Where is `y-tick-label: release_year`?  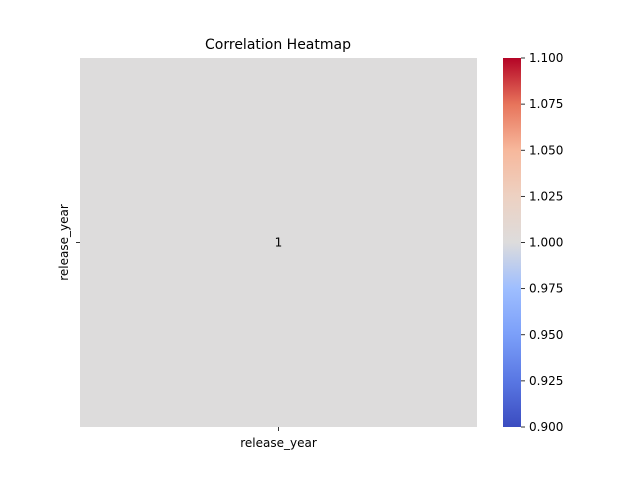
y-tick-label: release_year is located at coordinates (64, 242).